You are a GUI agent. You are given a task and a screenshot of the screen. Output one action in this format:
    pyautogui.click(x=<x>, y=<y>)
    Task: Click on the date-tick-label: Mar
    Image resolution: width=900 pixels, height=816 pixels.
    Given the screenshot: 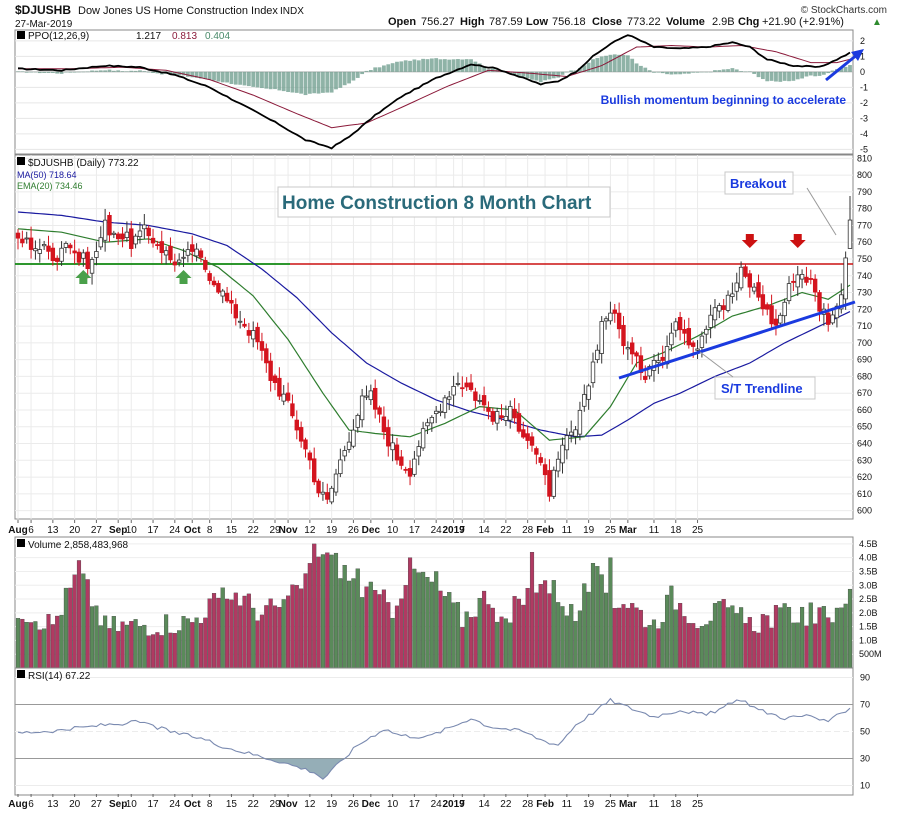 What is the action you would take?
    pyautogui.click(x=628, y=530)
    